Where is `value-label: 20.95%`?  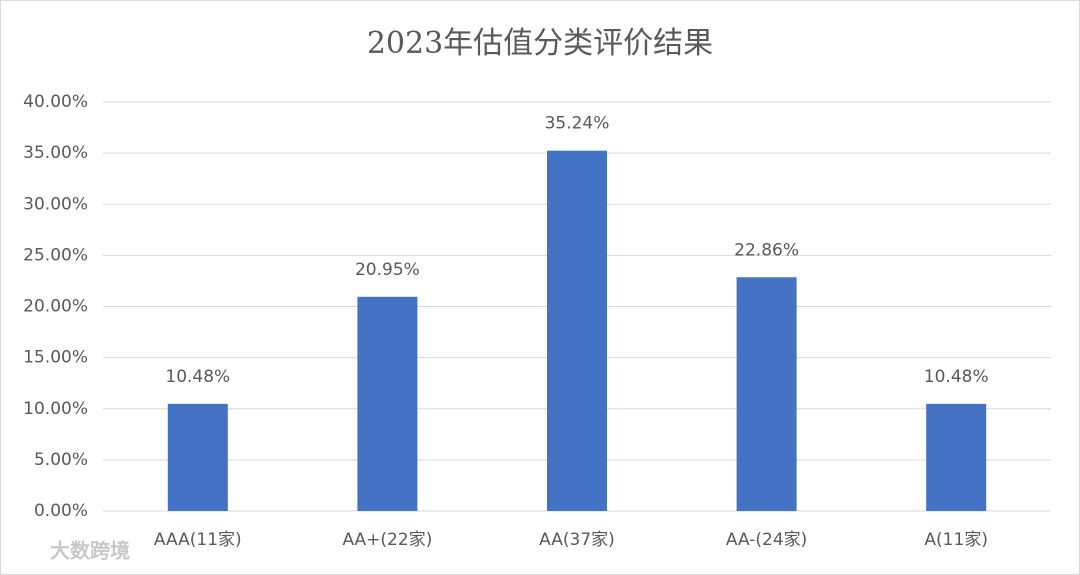 value-label: 20.95% is located at coordinates (387, 270).